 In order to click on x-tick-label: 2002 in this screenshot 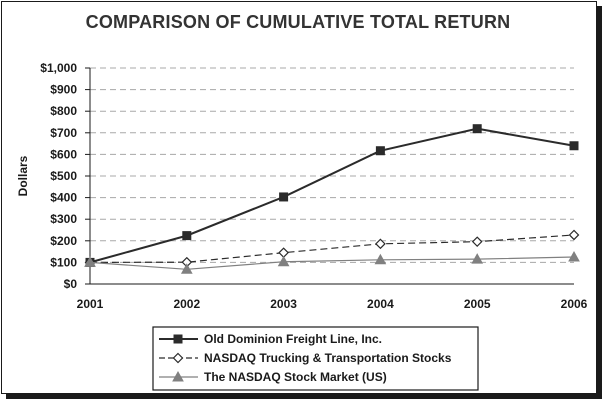, I will do `click(186, 304)`.